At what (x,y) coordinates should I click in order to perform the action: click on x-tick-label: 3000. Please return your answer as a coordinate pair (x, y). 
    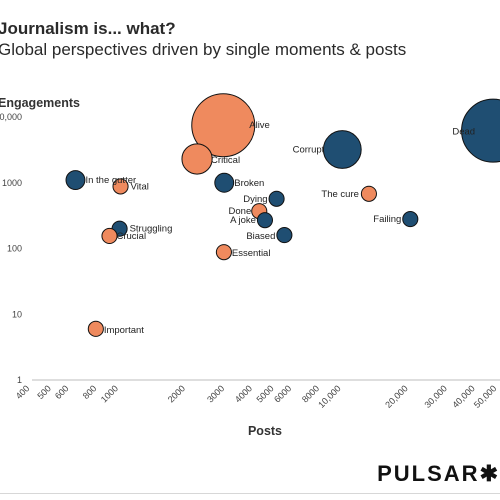
    Looking at the image, I should click on (215, 393).